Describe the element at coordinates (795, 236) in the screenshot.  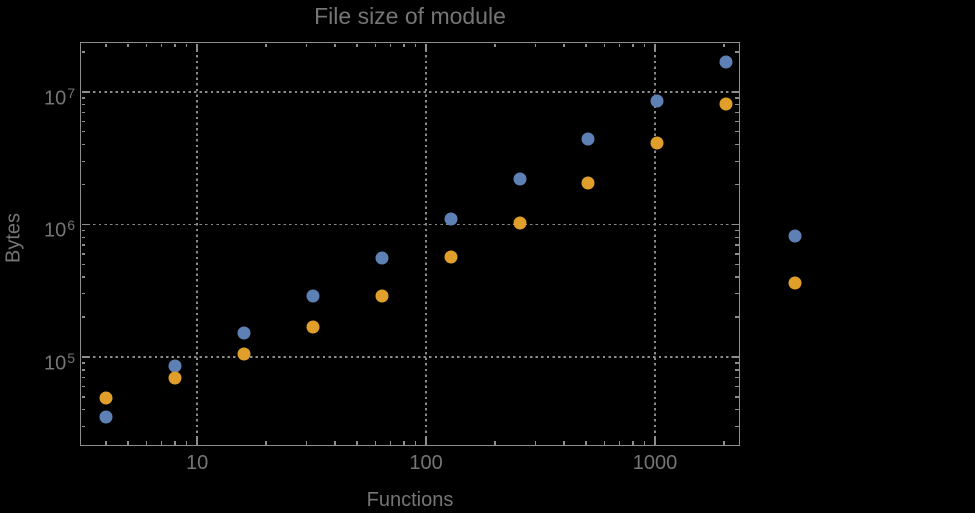
I see `data-point-blue-series` at that location.